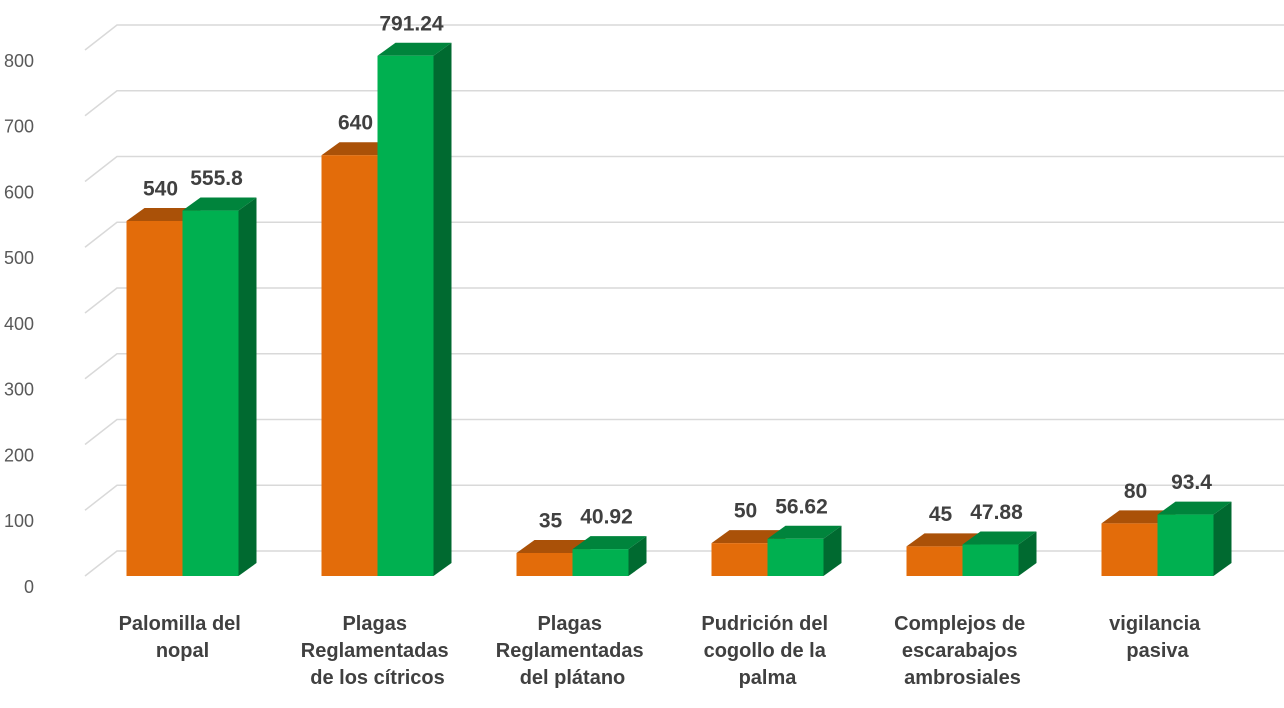 This screenshot has width=1284, height=708. Describe the element at coordinates (19, 258) in the screenshot. I see `y-tick-label: 500` at that location.